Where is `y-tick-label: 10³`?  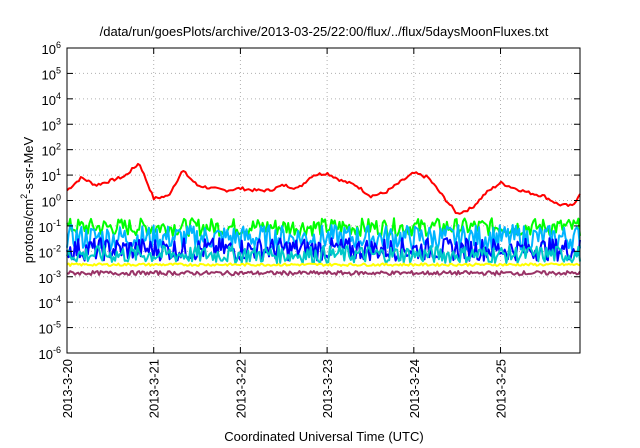
y-tick-label: 10³ is located at coordinates (51, 124).